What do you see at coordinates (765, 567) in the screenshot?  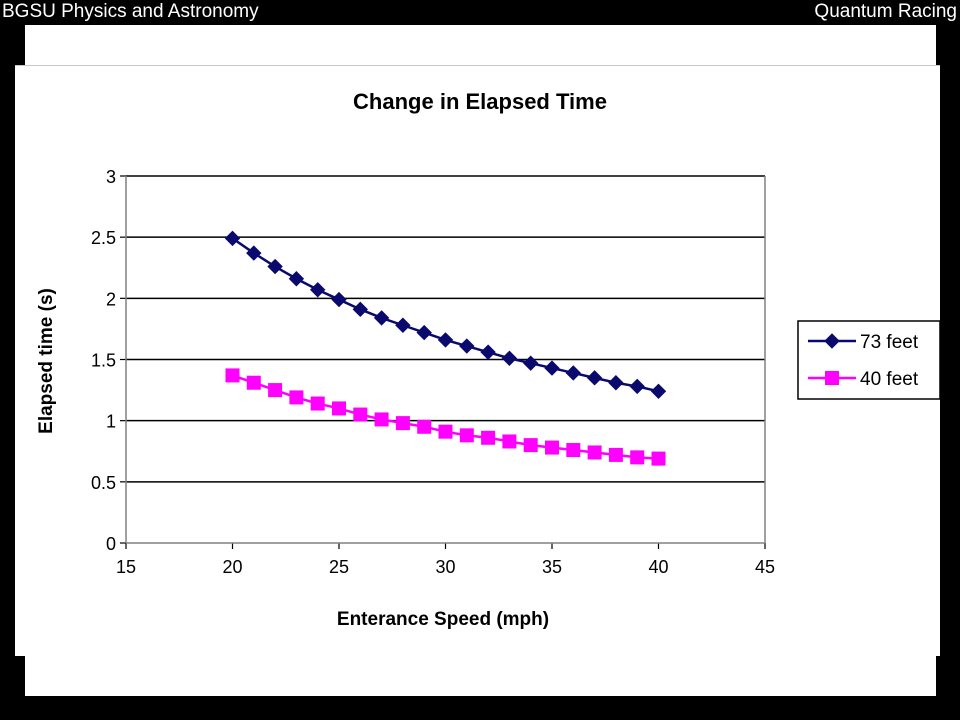 I see `x-tick-label: 45` at bounding box center [765, 567].